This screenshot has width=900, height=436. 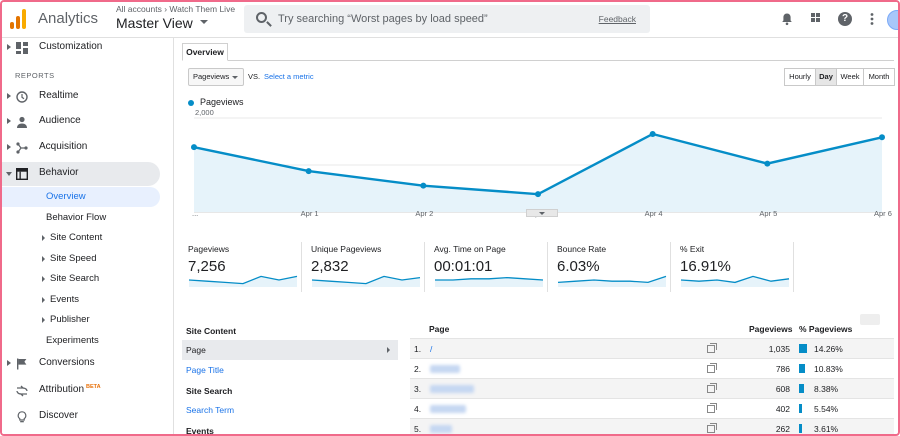 What do you see at coordinates (892, 20) in the screenshot?
I see `avatar` at bounding box center [892, 20].